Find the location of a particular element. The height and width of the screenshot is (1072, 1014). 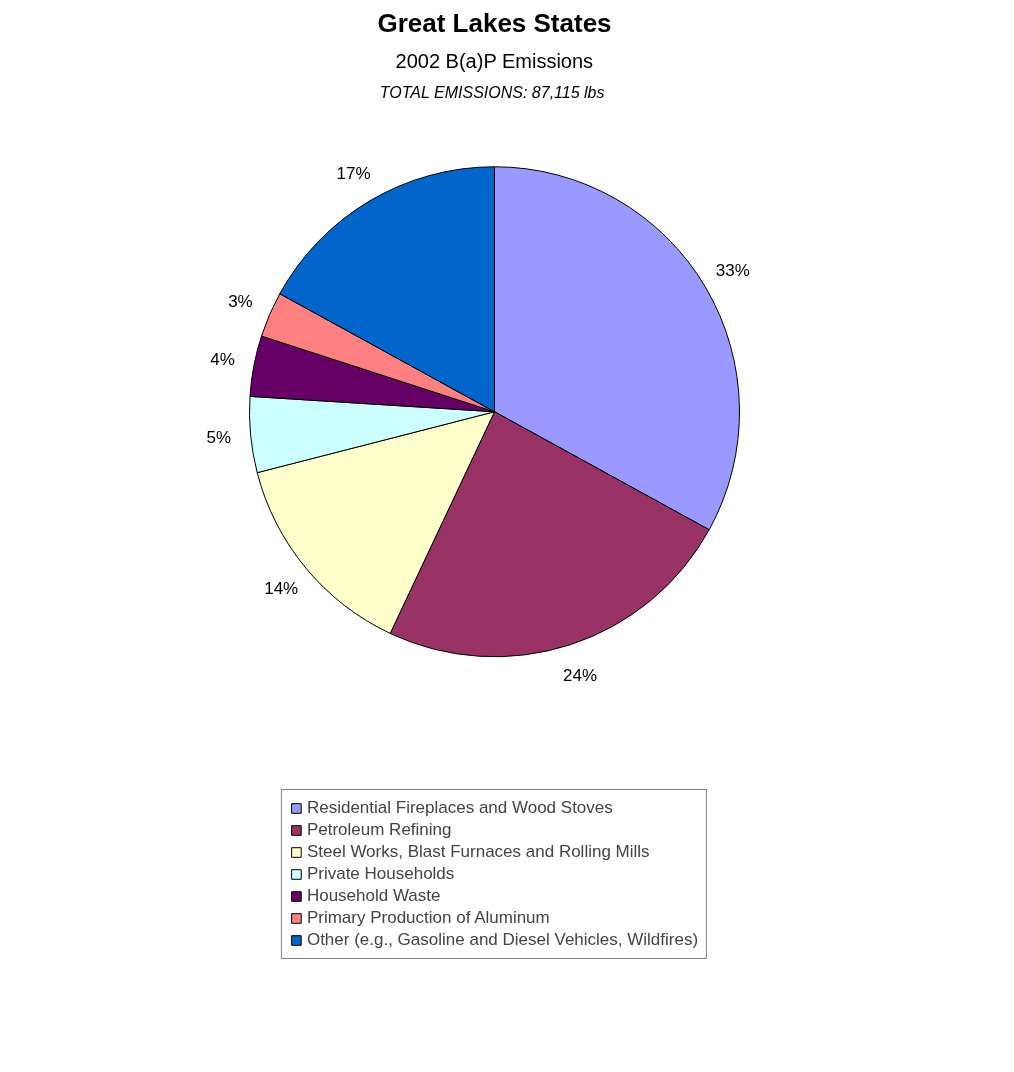

legend-label: Petroleum Refining is located at coordinates (379, 830).